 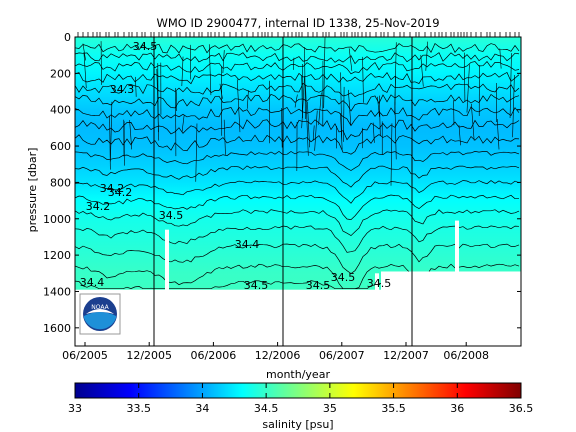 What do you see at coordinates (214, 355) in the screenshot?
I see `x-tick-label: 06/2006` at bounding box center [214, 355].